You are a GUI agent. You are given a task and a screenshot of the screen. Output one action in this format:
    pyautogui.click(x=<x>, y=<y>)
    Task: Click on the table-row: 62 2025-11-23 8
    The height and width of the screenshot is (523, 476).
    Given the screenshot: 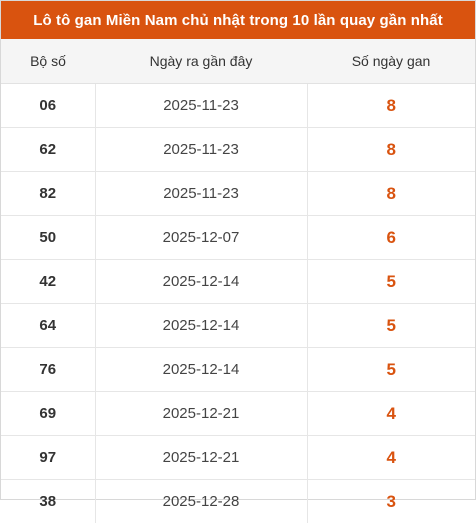 What is the action you would take?
    pyautogui.click(x=238, y=150)
    